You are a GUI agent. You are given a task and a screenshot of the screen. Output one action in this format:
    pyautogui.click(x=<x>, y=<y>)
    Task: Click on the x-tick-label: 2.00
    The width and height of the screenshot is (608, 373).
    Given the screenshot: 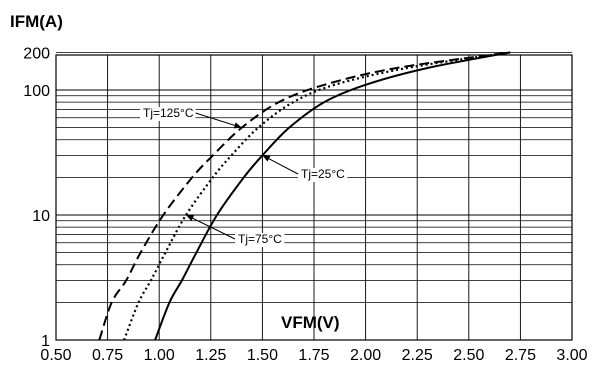 What is the action you would take?
    pyautogui.click(x=365, y=355)
    